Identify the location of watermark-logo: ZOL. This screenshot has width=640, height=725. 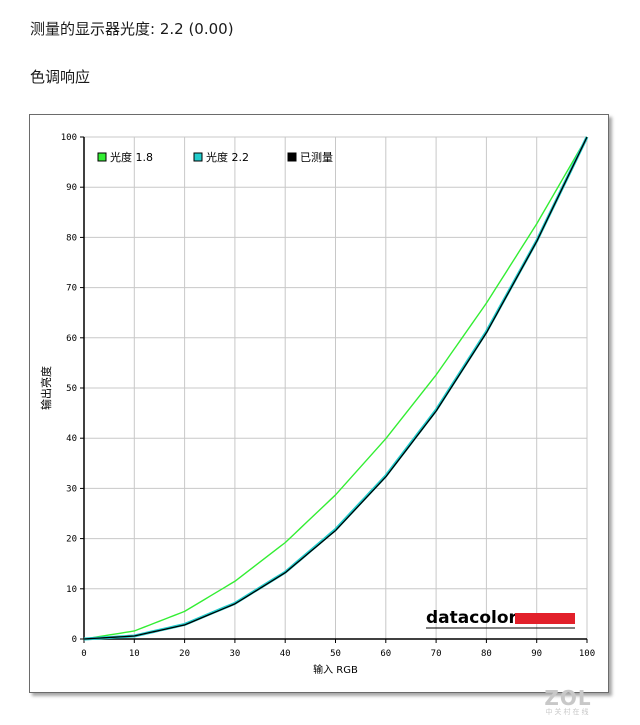
(568, 698).